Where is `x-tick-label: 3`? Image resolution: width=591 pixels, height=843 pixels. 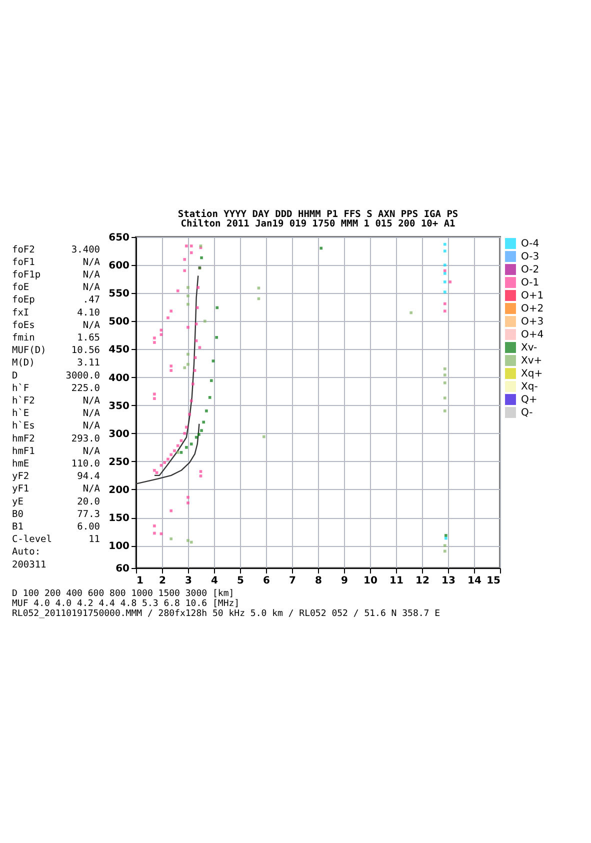 x-tick-label: 3 is located at coordinates (188, 581).